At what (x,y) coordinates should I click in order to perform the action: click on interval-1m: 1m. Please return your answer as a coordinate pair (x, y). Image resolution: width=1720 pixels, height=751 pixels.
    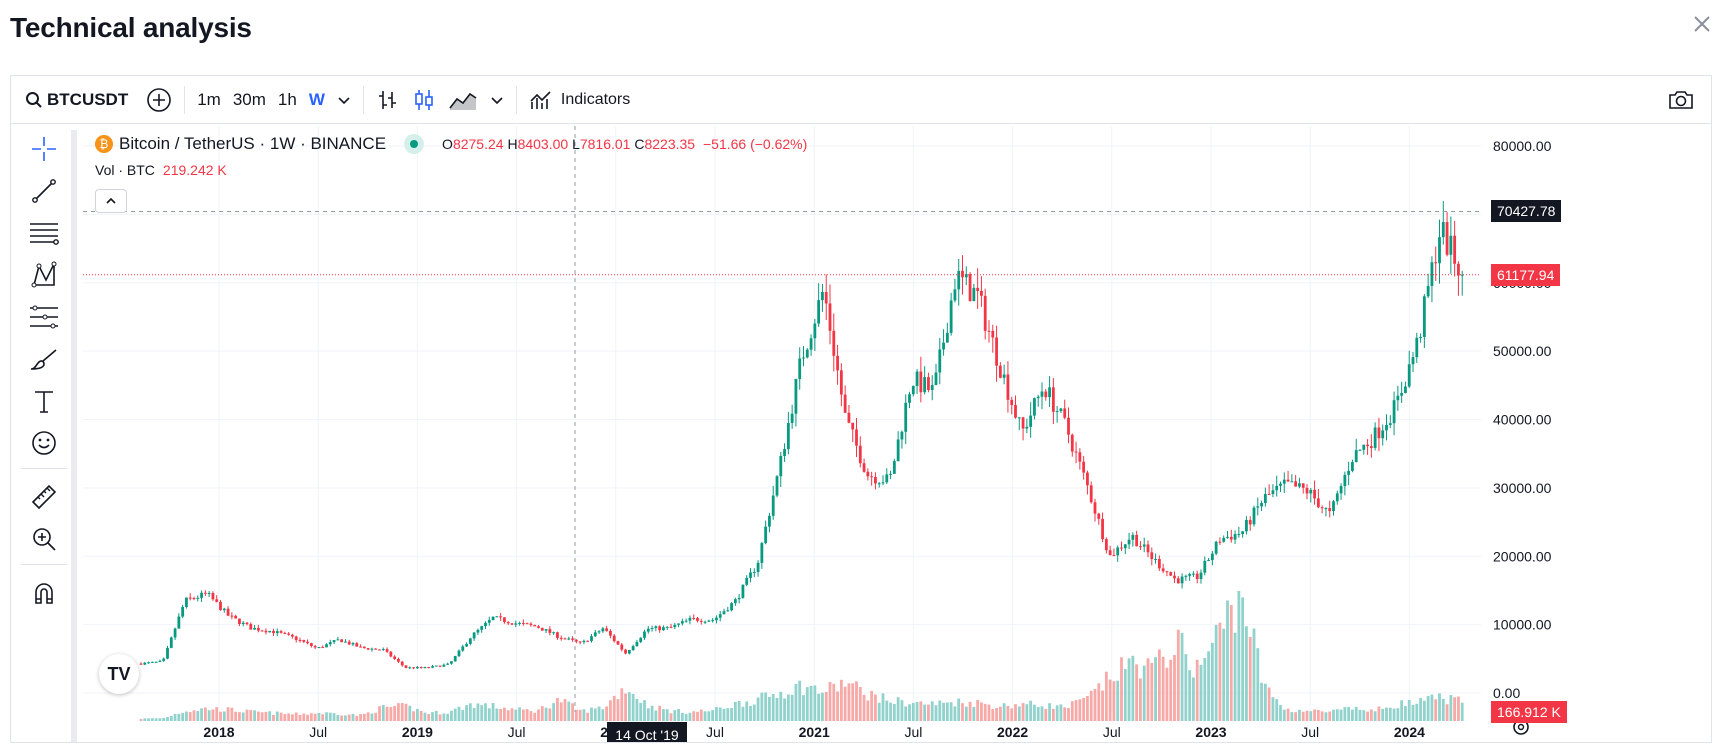
    Looking at the image, I should click on (209, 99).